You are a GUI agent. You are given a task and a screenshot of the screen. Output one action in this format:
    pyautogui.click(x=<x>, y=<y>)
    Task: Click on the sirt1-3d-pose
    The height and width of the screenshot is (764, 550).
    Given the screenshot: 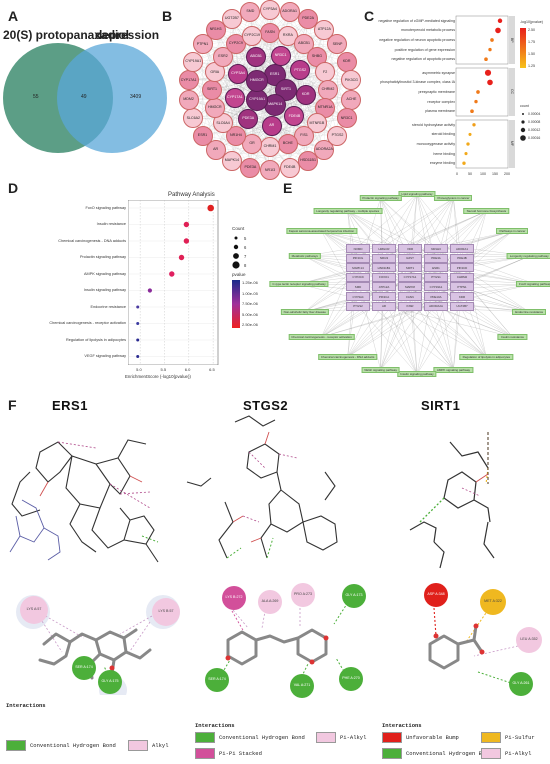 What is the action you would take?
    pyautogui.click(x=452, y=500)
    